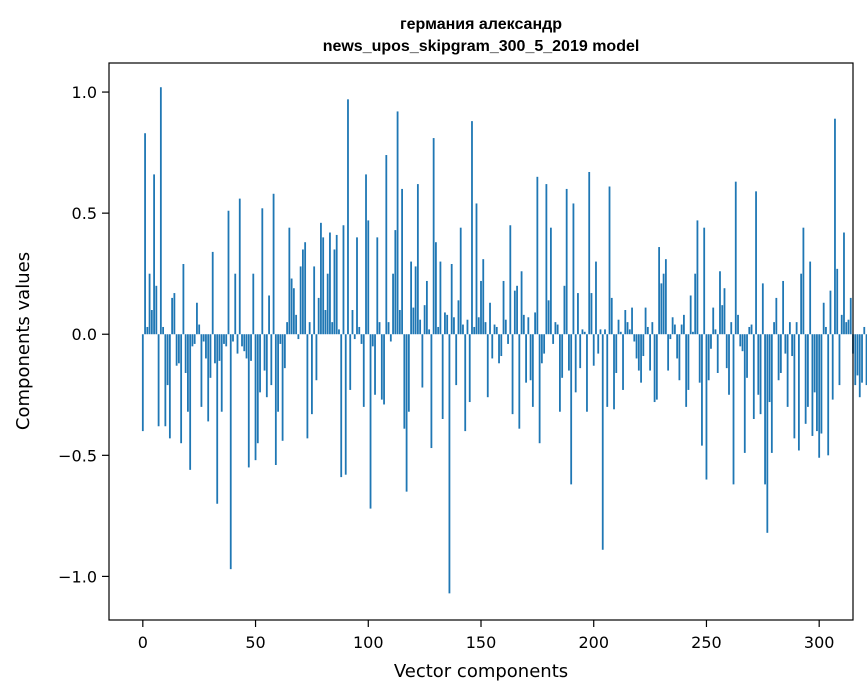 Image resolution: width=867 pixels, height=696 pixels. I want to click on x-axis-label: Vector components, so click(481, 671).